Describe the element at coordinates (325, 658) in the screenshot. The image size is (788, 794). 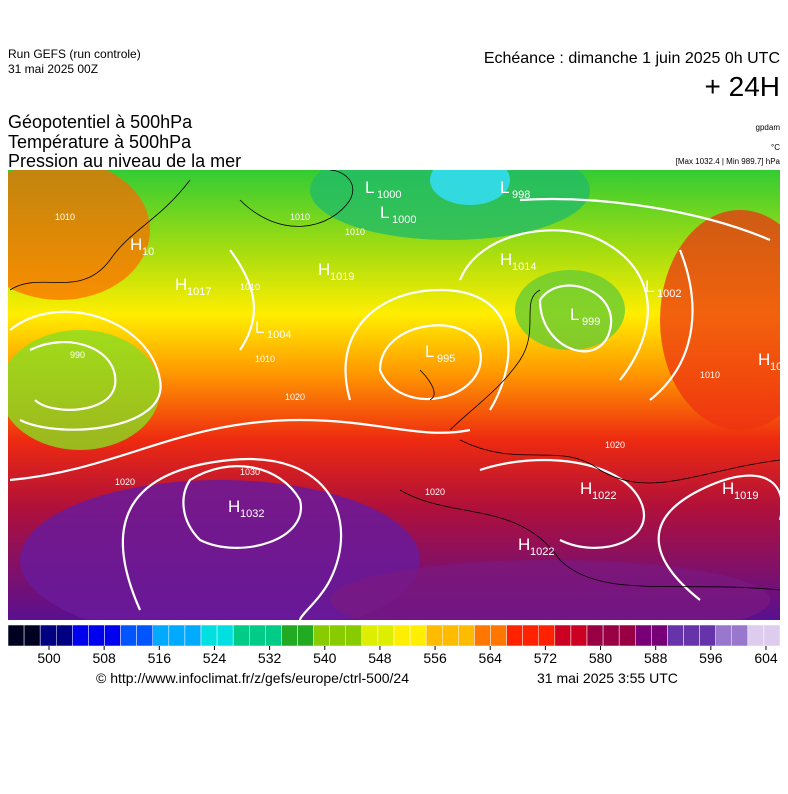
I see `colorbar-tick-label: 540` at that location.